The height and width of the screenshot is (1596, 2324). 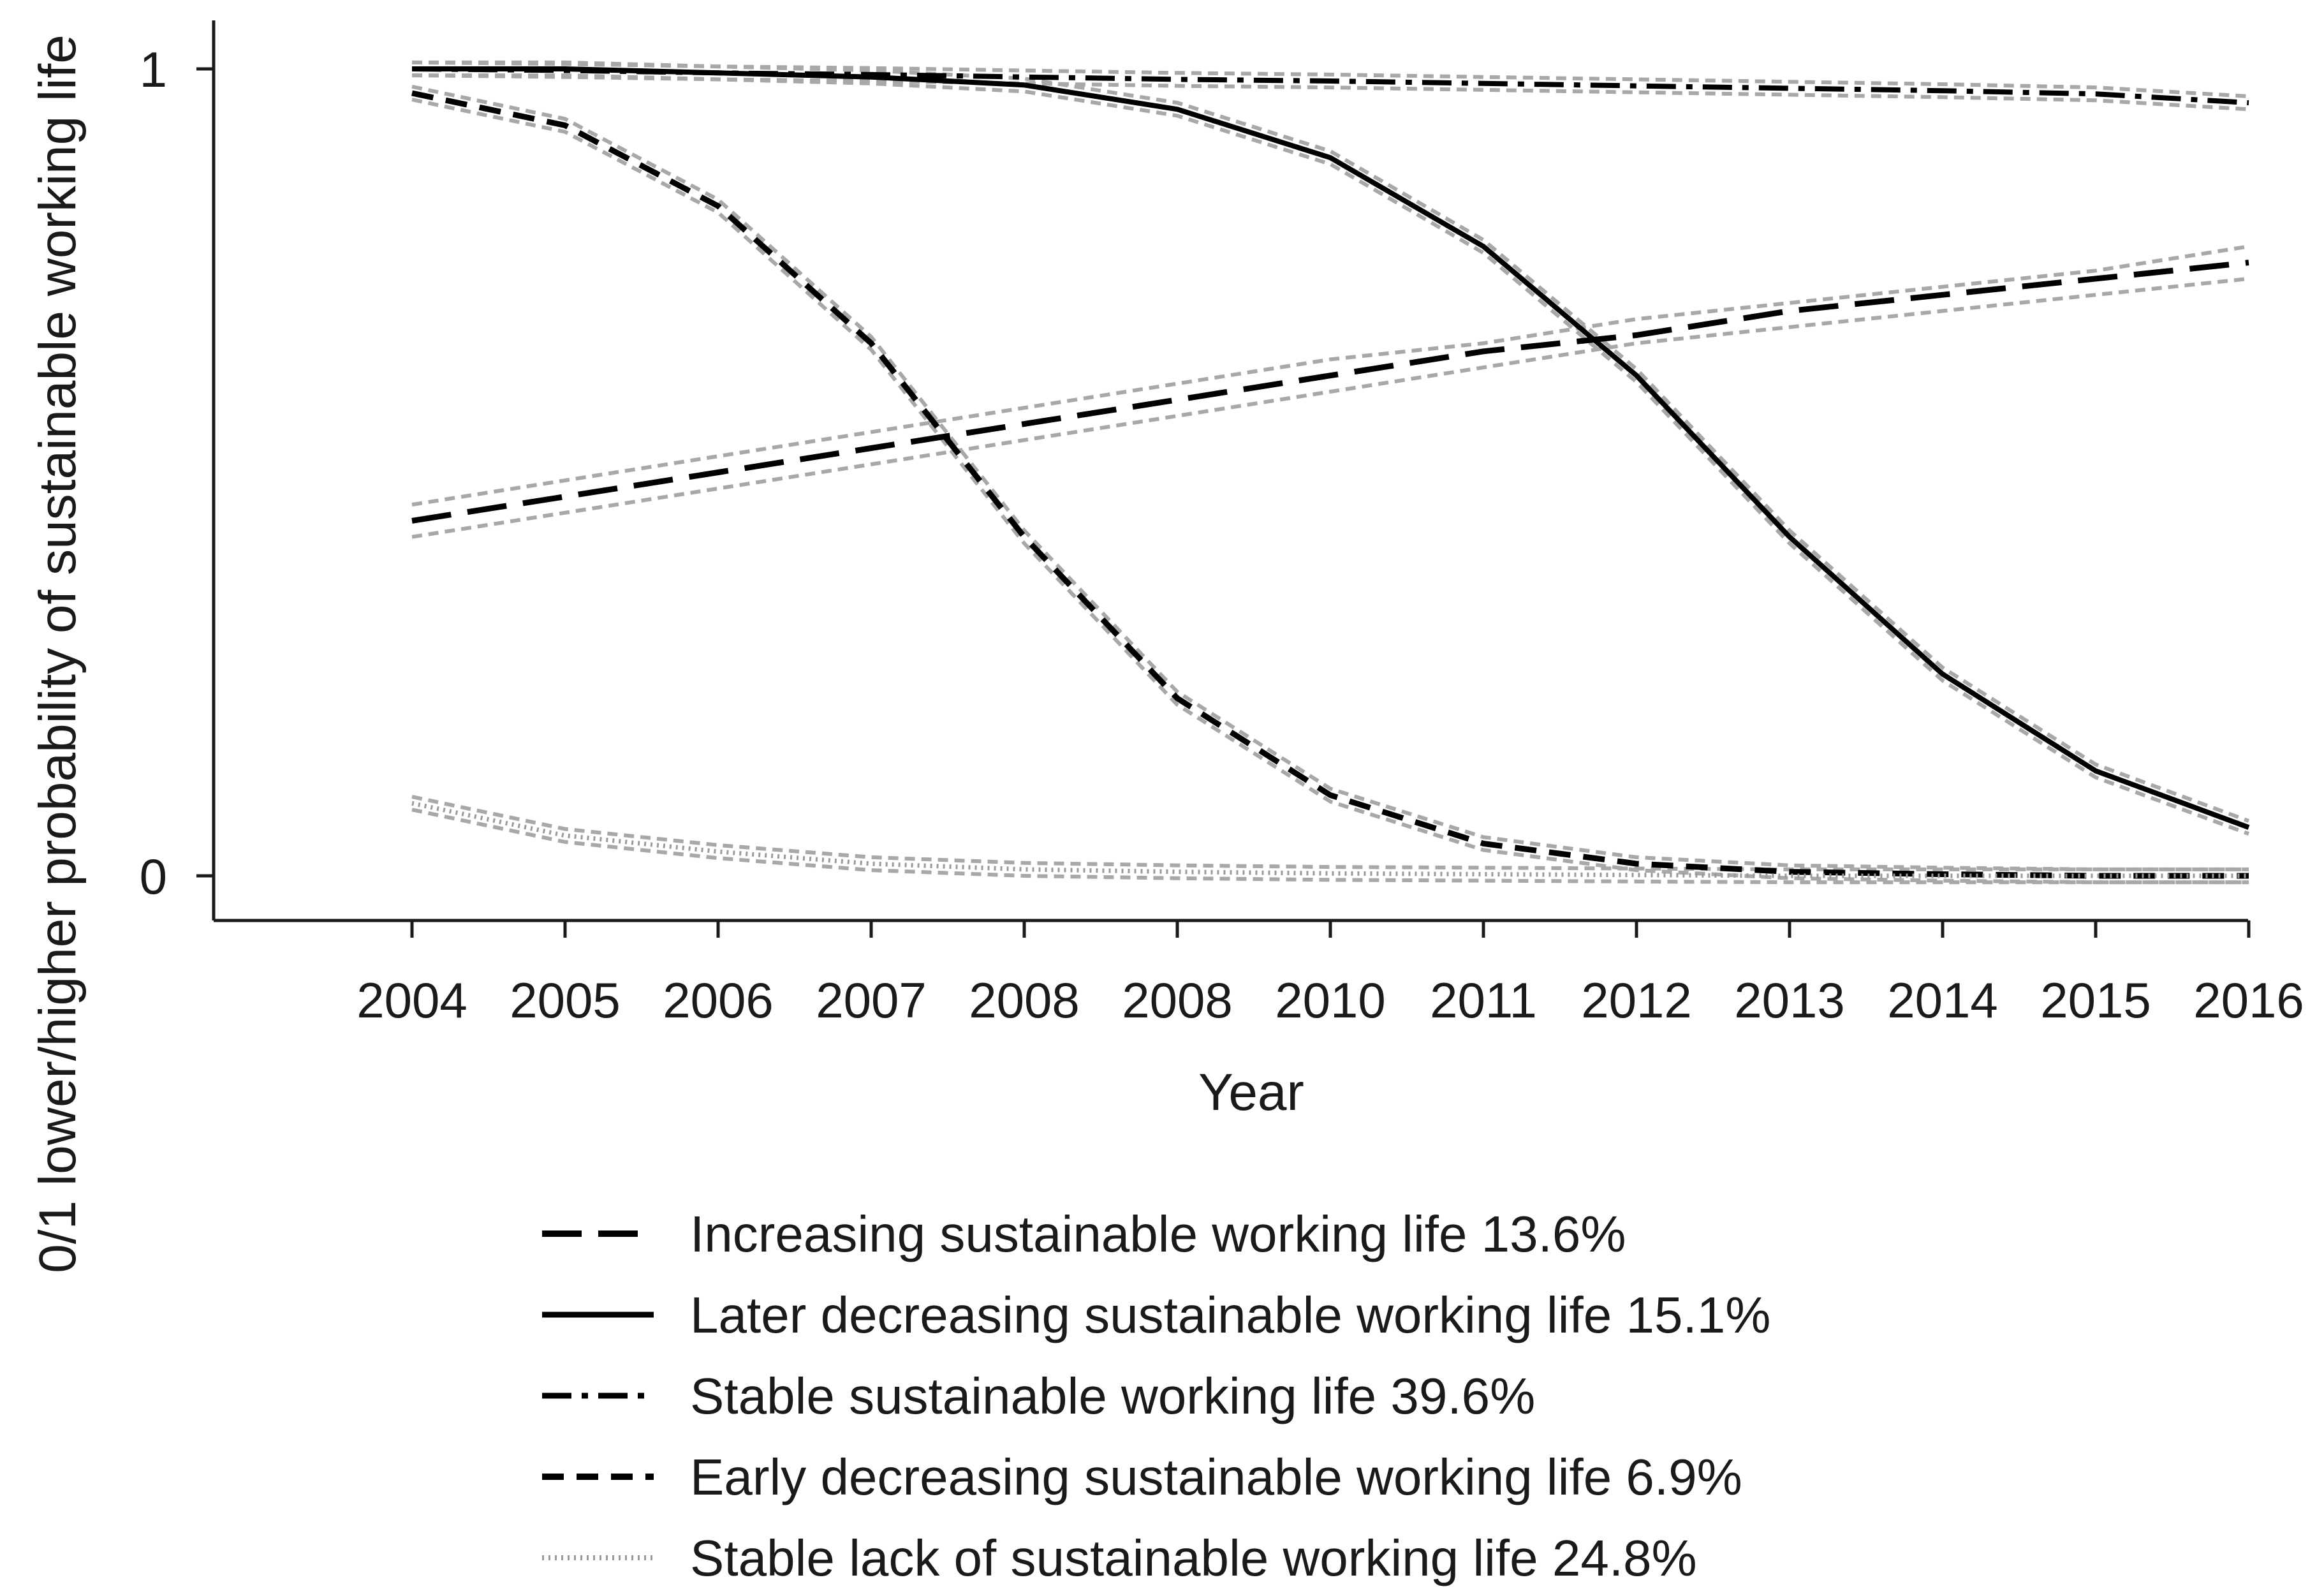 I want to click on dotted-series-ci-lower, so click(x=1330, y=846).